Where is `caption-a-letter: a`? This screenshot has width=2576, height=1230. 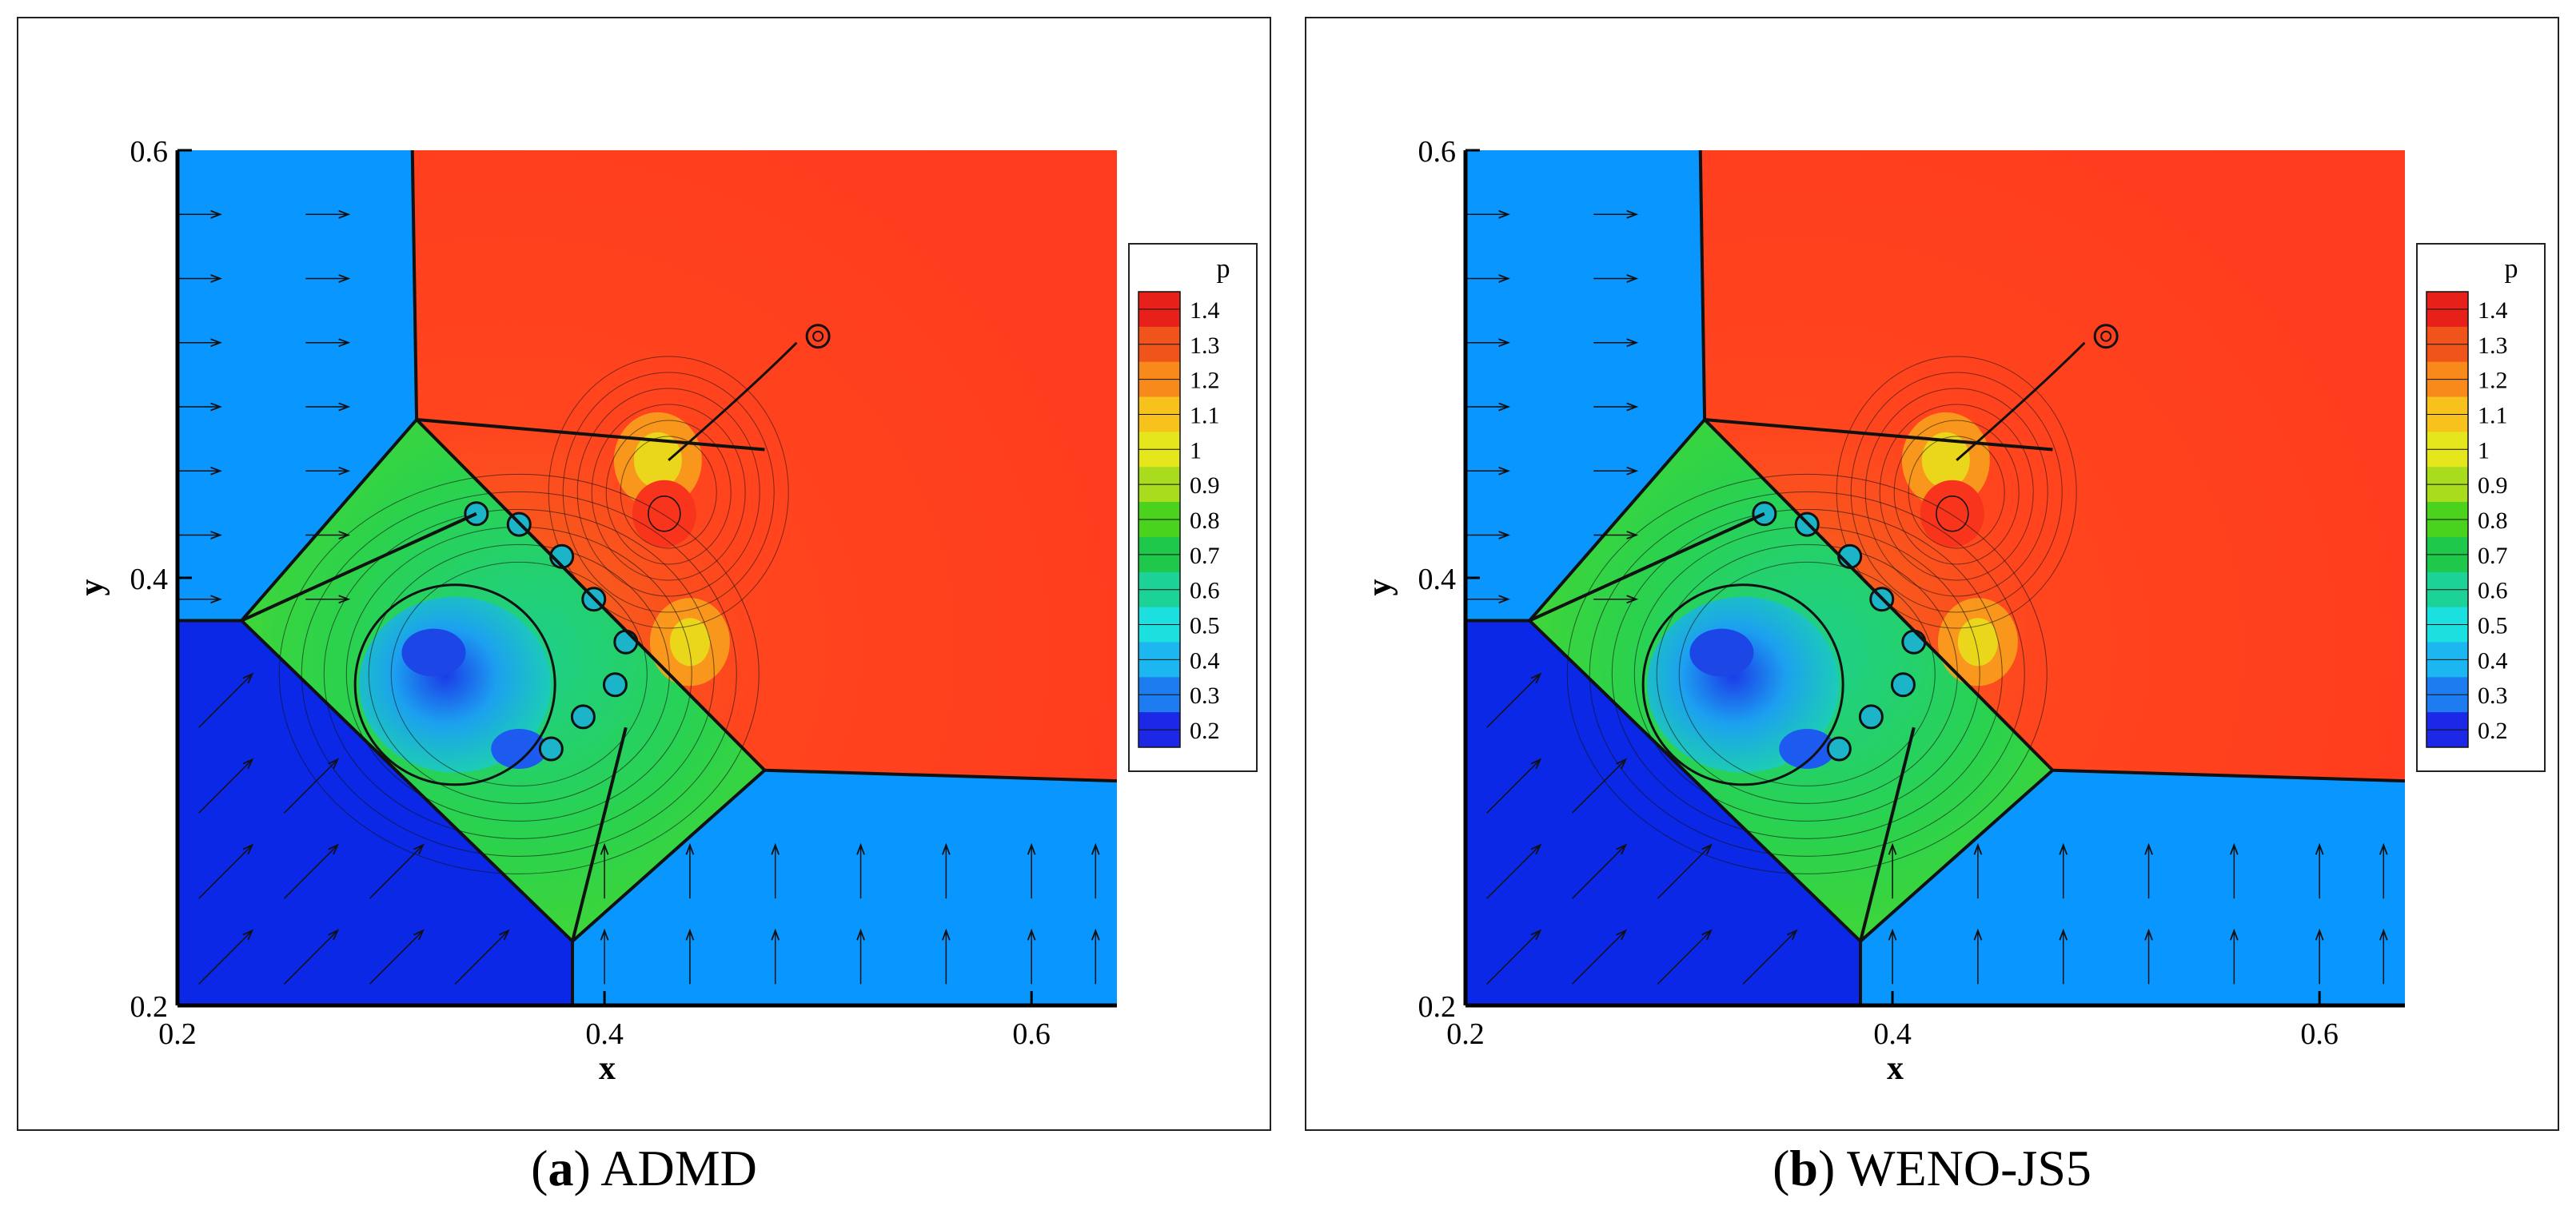 caption-a-letter: a is located at coordinates (561, 1168).